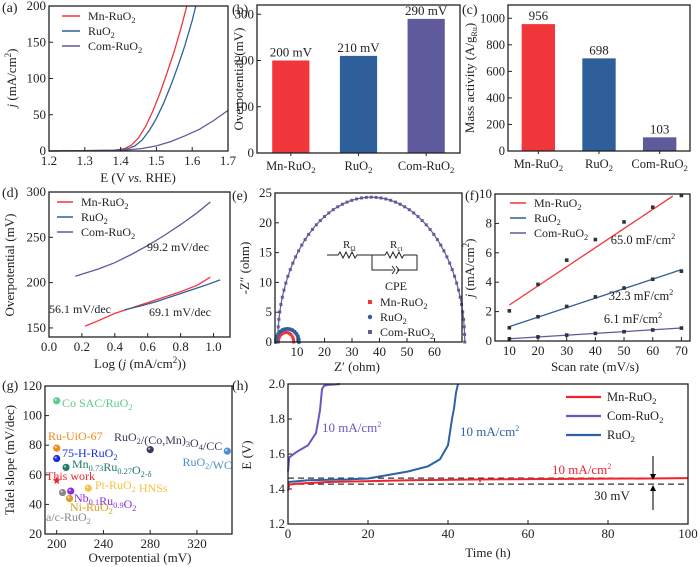 The image size is (700, 567). I want to click on fit-line-mn-ruo2, so click(591, 250).